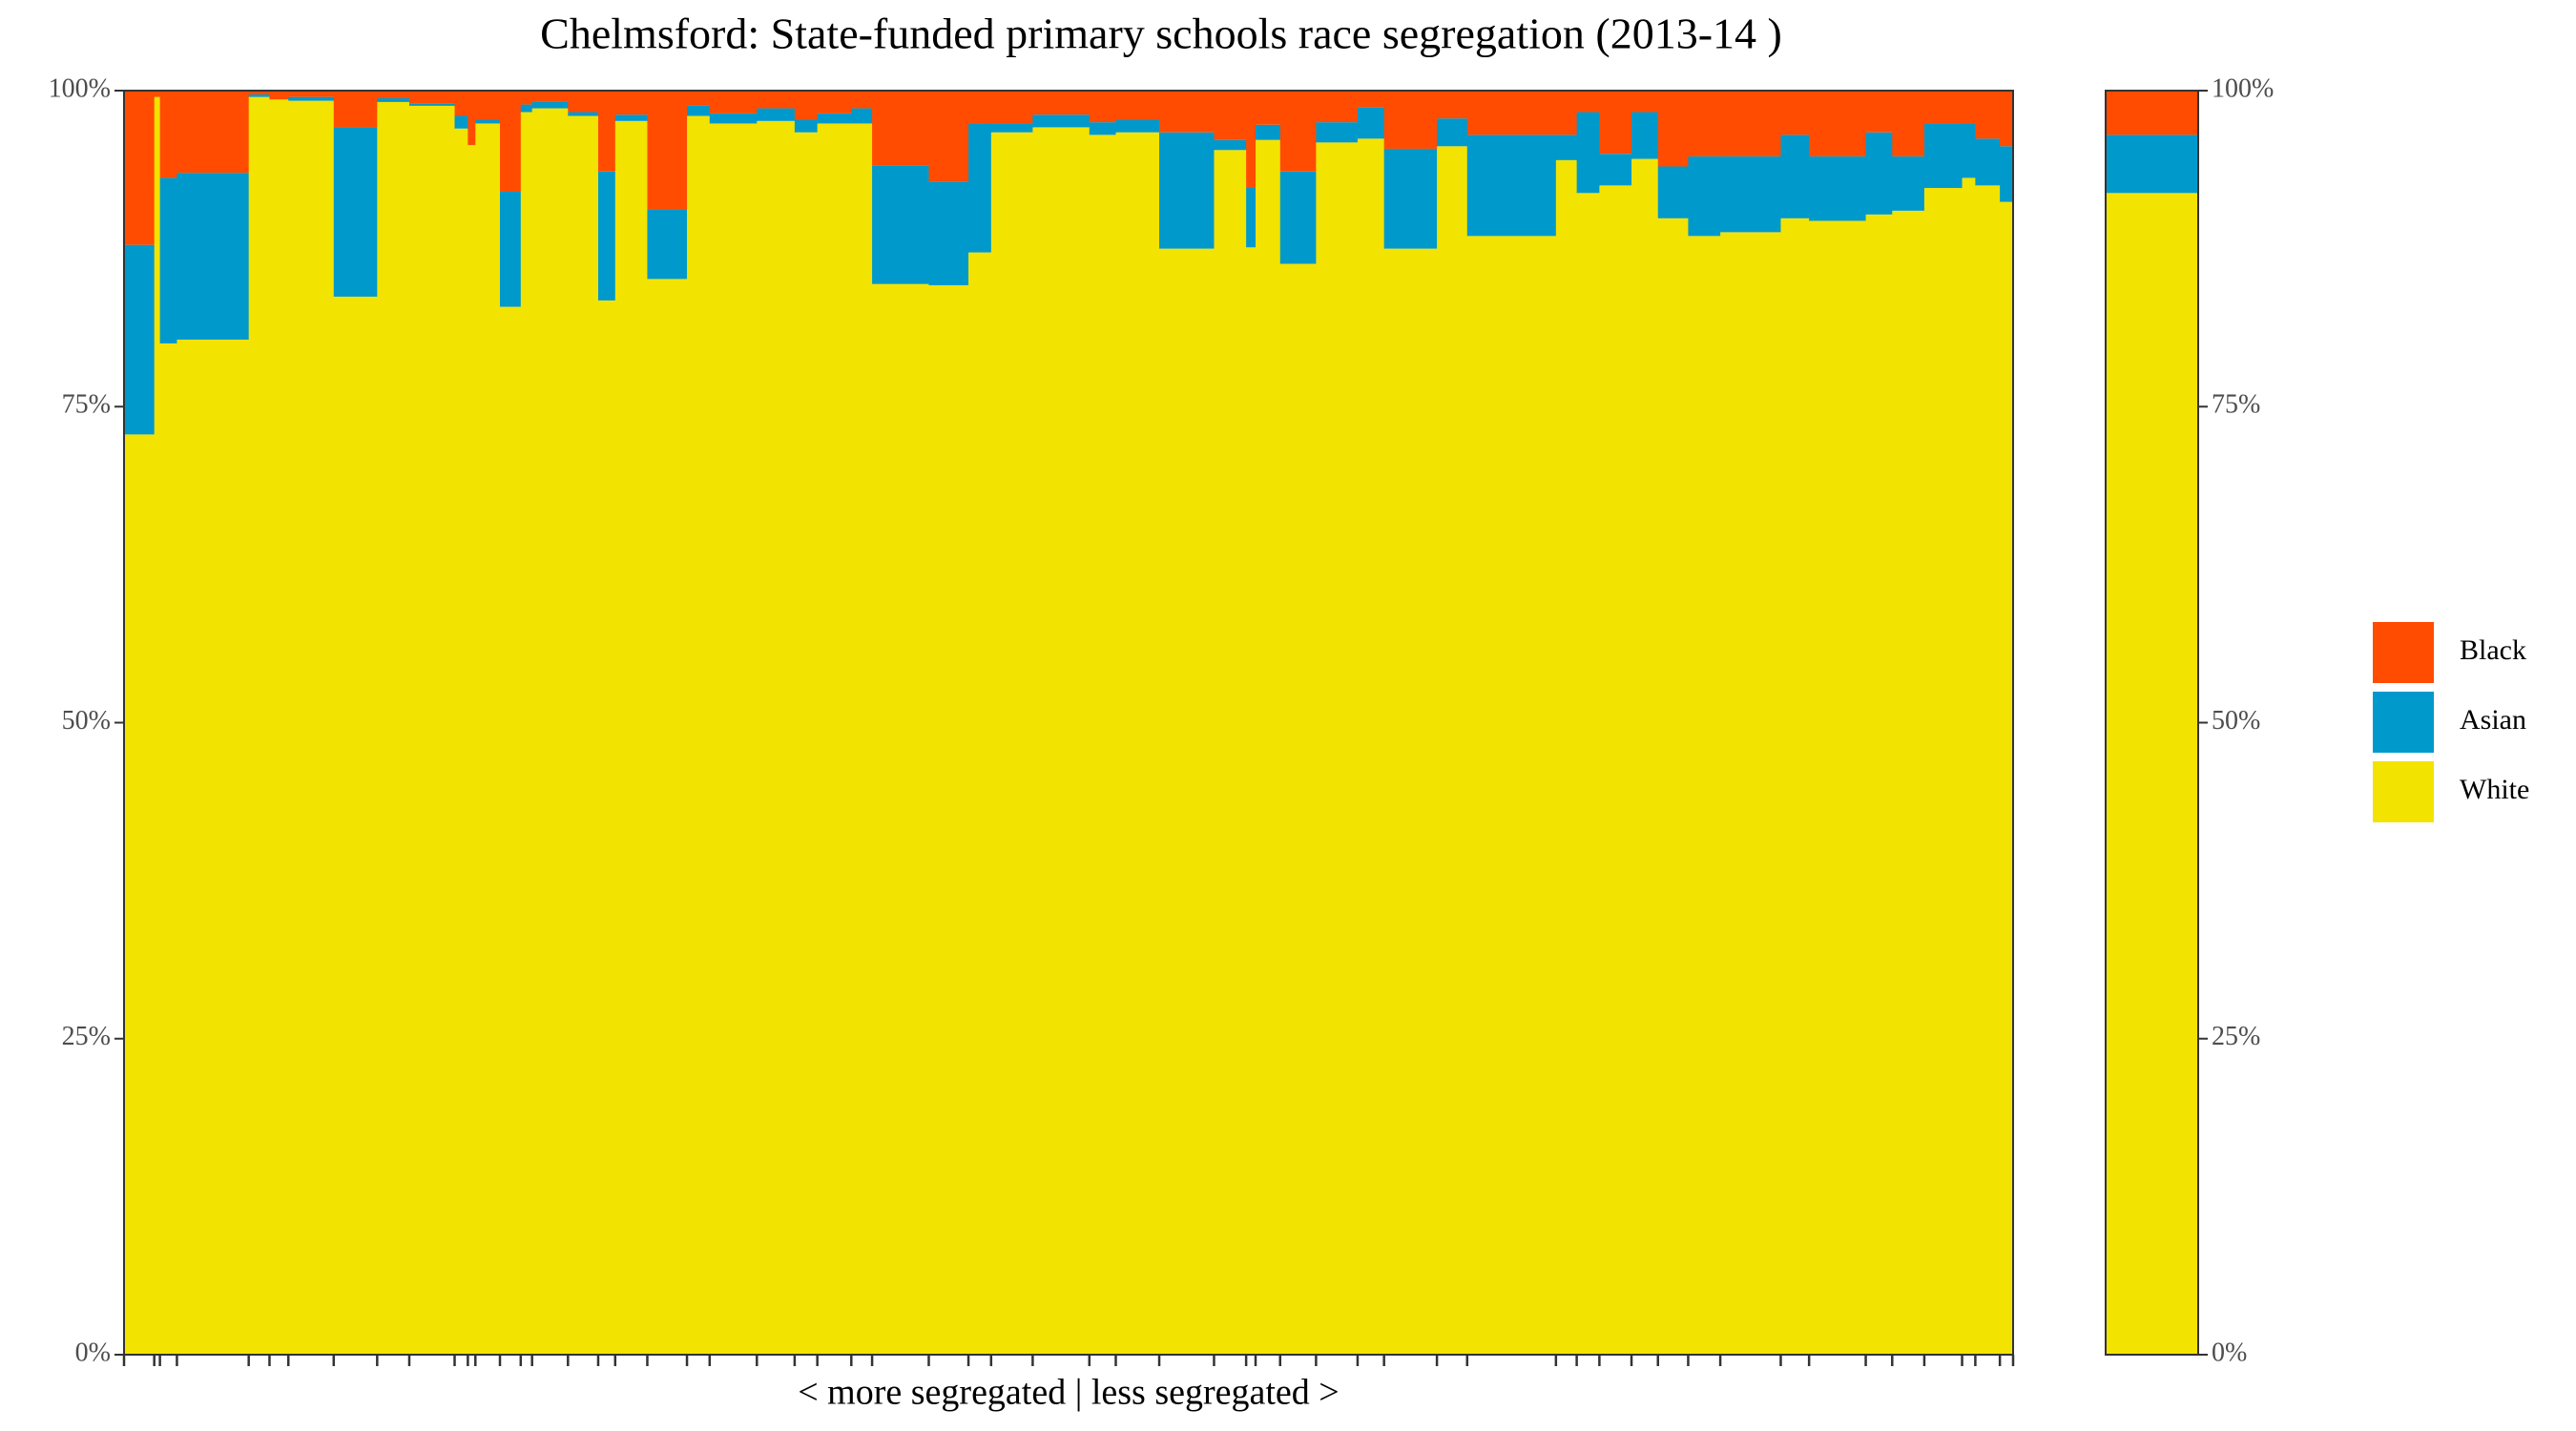 Image resolution: width=2576 pixels, height=1431 pixels. What do you see at coordinates (93, 1353) in the screenshot?
I see `y-tick-label: 0%` at bounding box center [93, 1353].